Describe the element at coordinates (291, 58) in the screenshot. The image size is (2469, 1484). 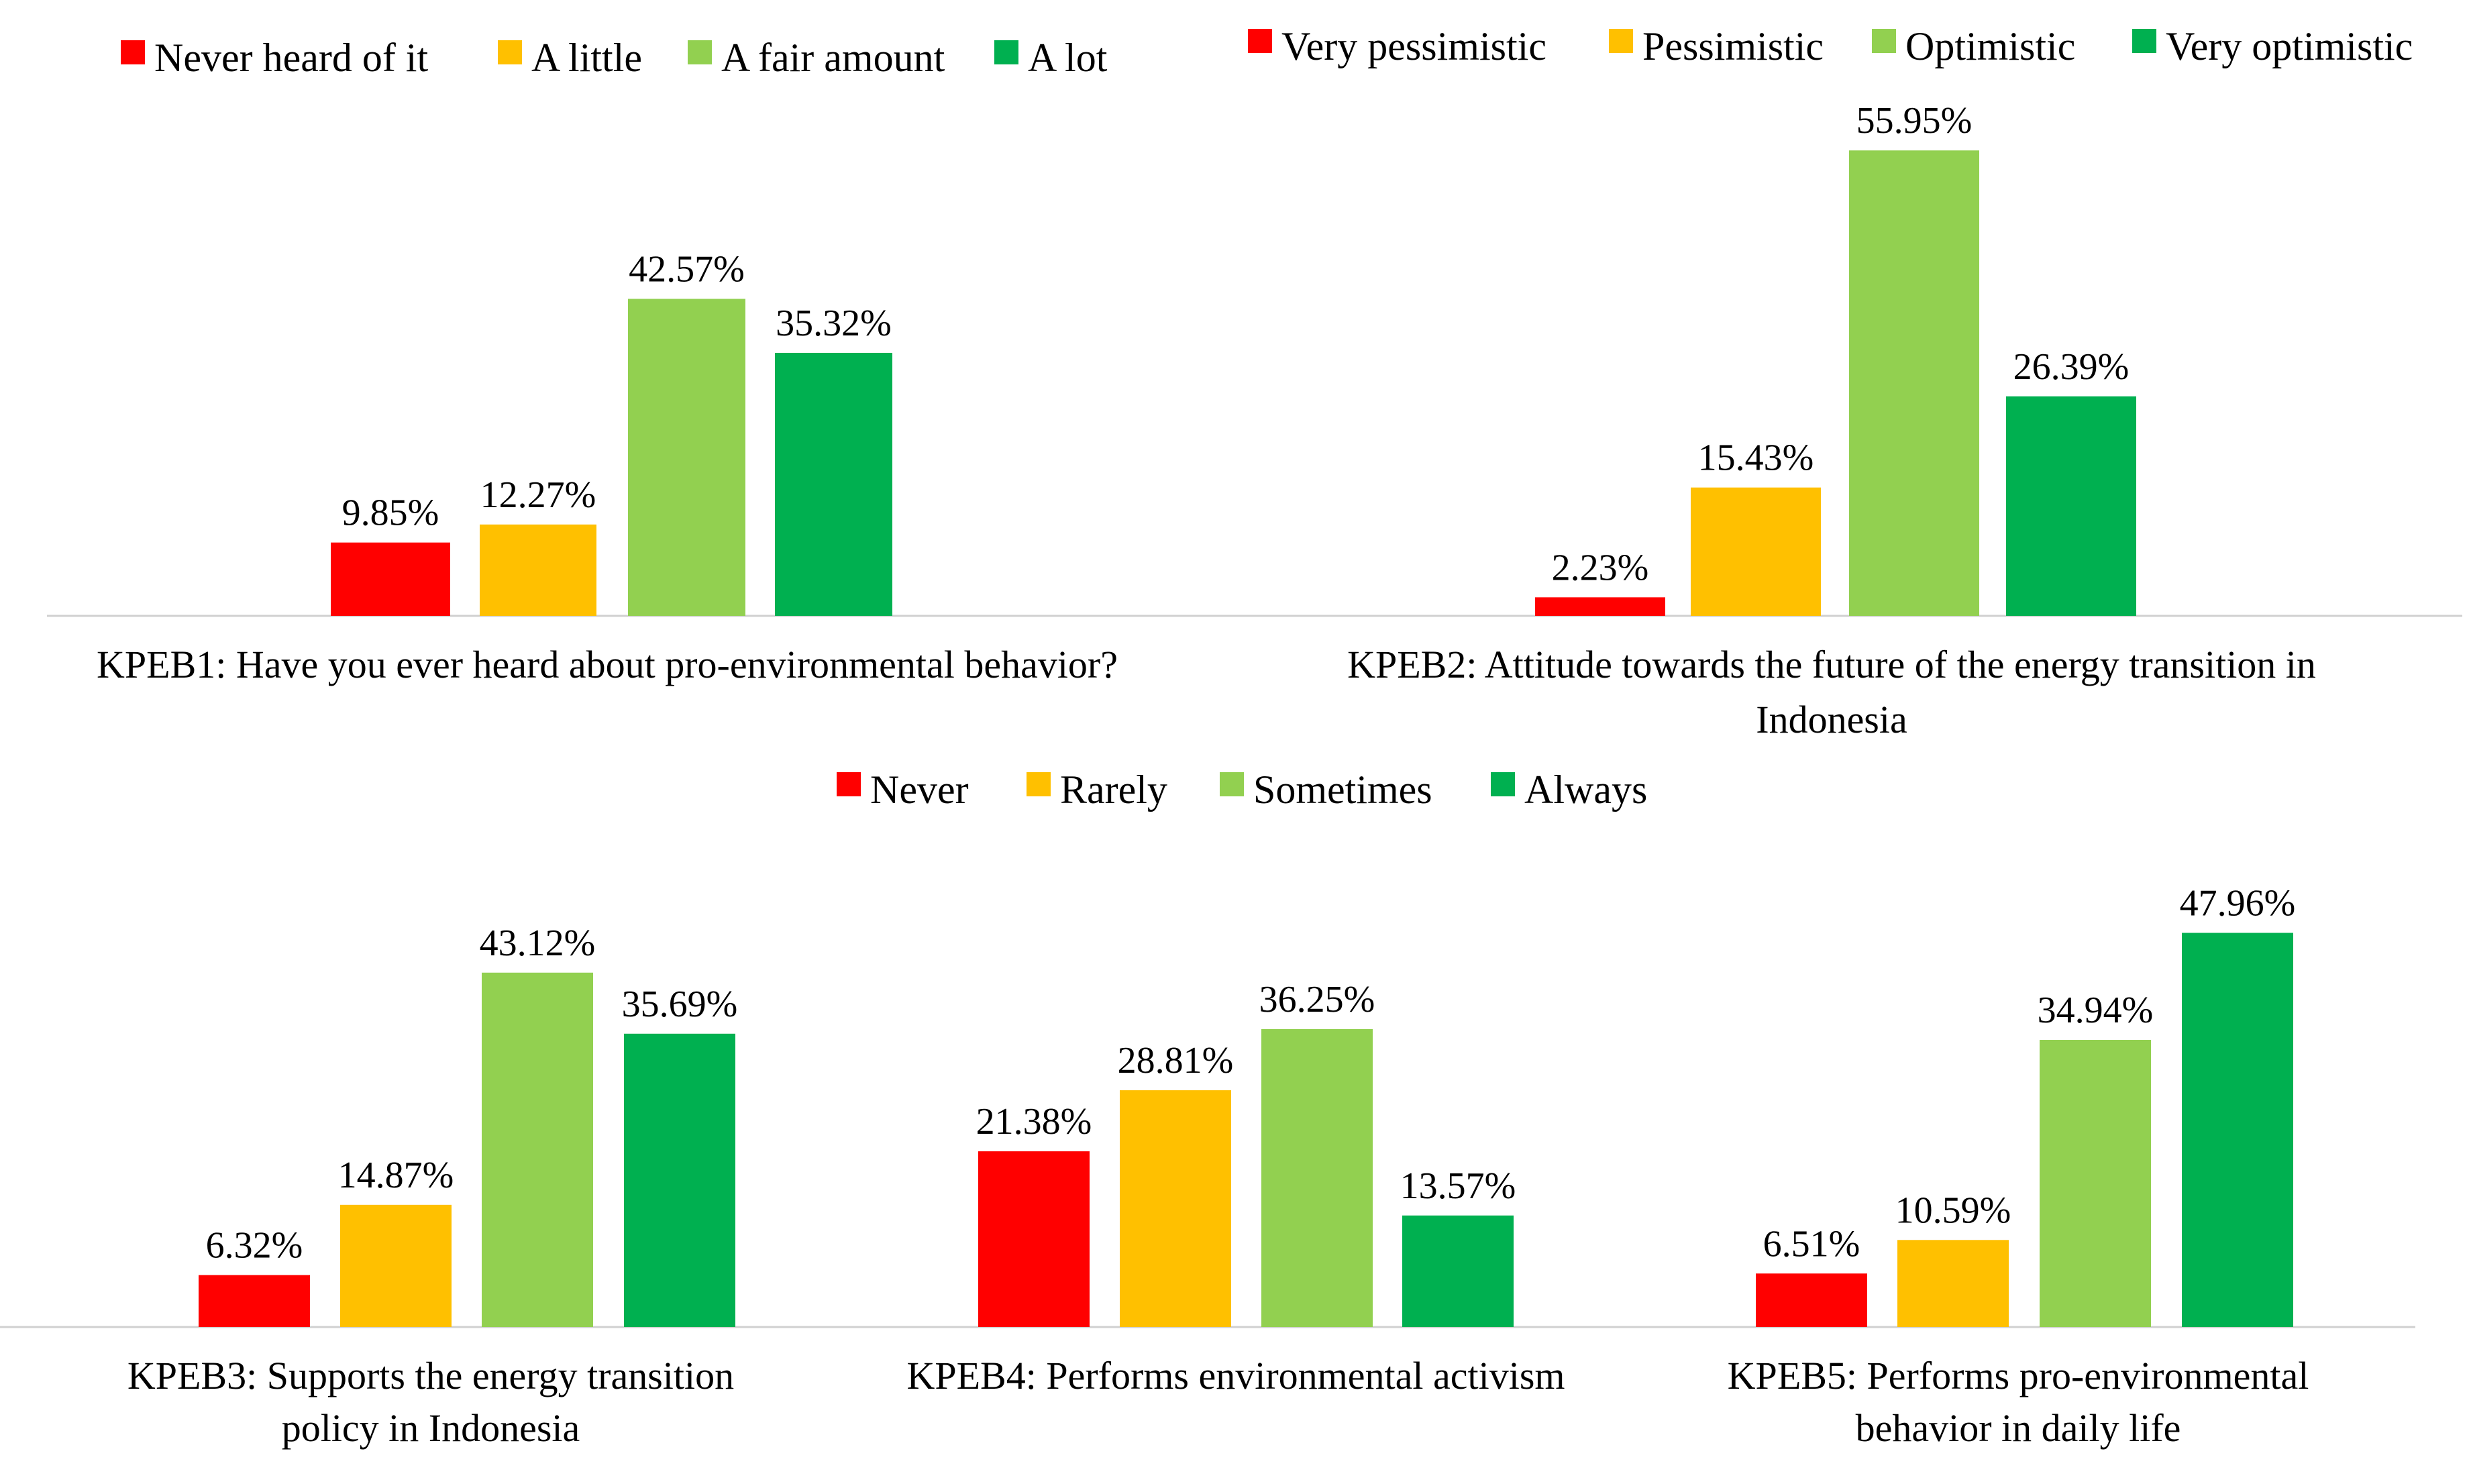
I see `legend-label: Never heard of it` at that location.